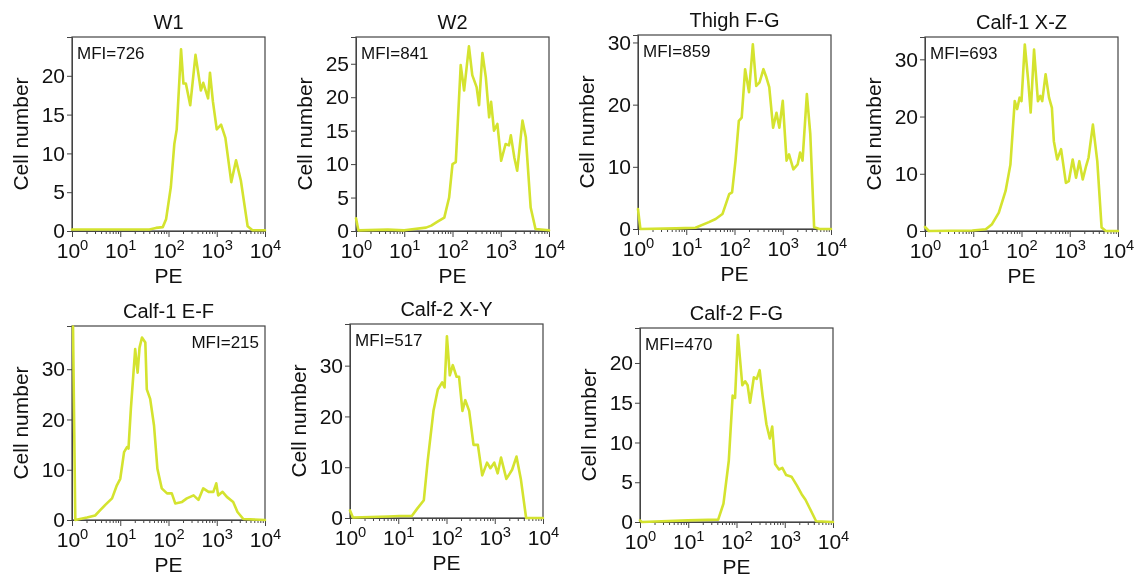 The height and width of the screenshot is (576, 1144). What do you see at coordinates (168, 311) in the screenshot?
I see `chart-title: Calf-1 E-F` at bounding box center [168, 311].